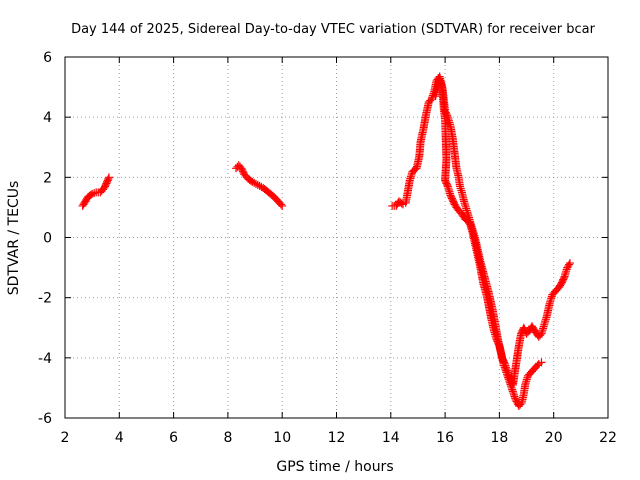 This screenshot has height=480, width=640. What do you see at coordinates (608, 438) in the screenshot?
I see `x-tick-label: 22` at bounding box center [608, 438].